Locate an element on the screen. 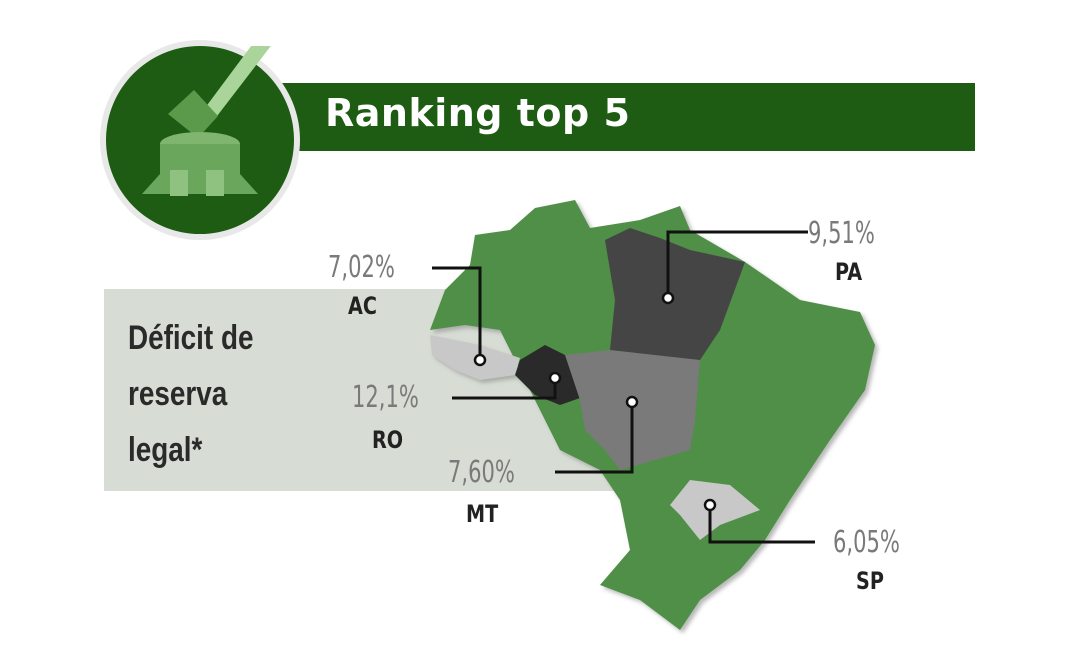 The height and width of the screenshot is (656, 1080). logo-badge is located at coordinates (200, 140).